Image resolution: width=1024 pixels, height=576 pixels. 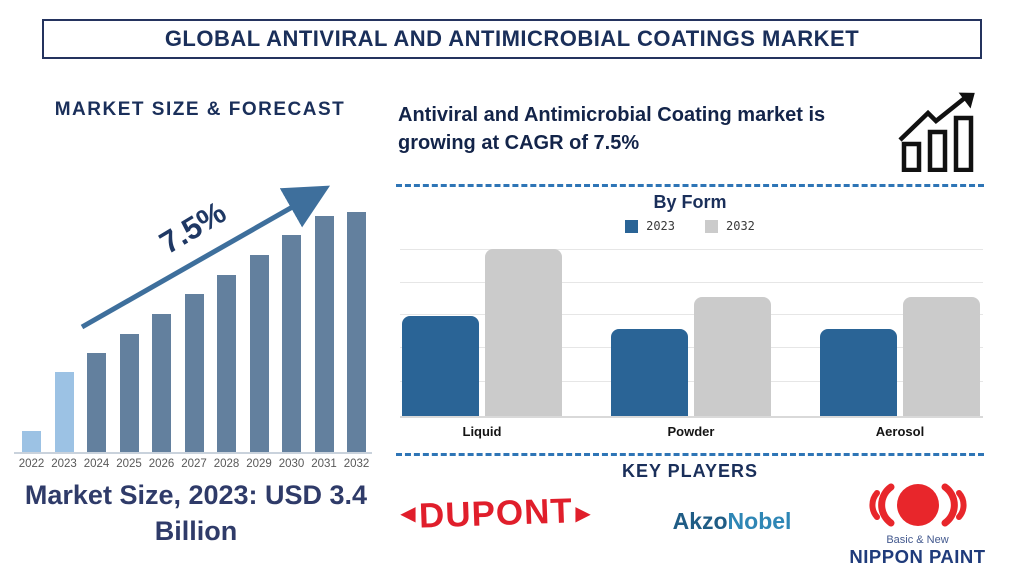 What do you see at coordinates (523, 332) in the screenshot?
I see `byform-bar-2032-liquid` at bounding box center [523, 332].